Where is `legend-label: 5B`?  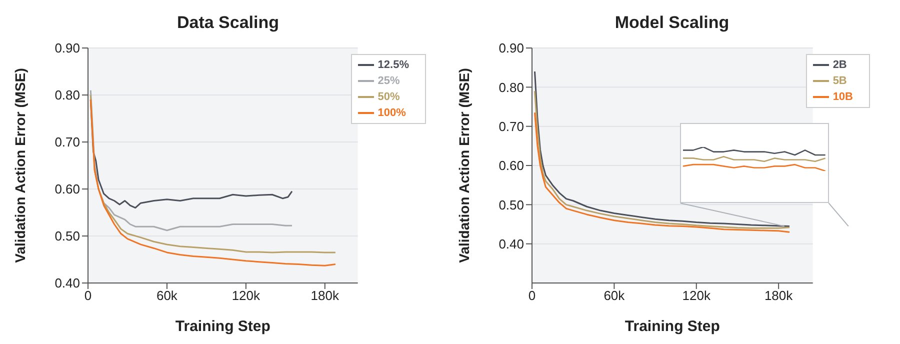
legend-label: 5B is located at coordinates (839, 80).